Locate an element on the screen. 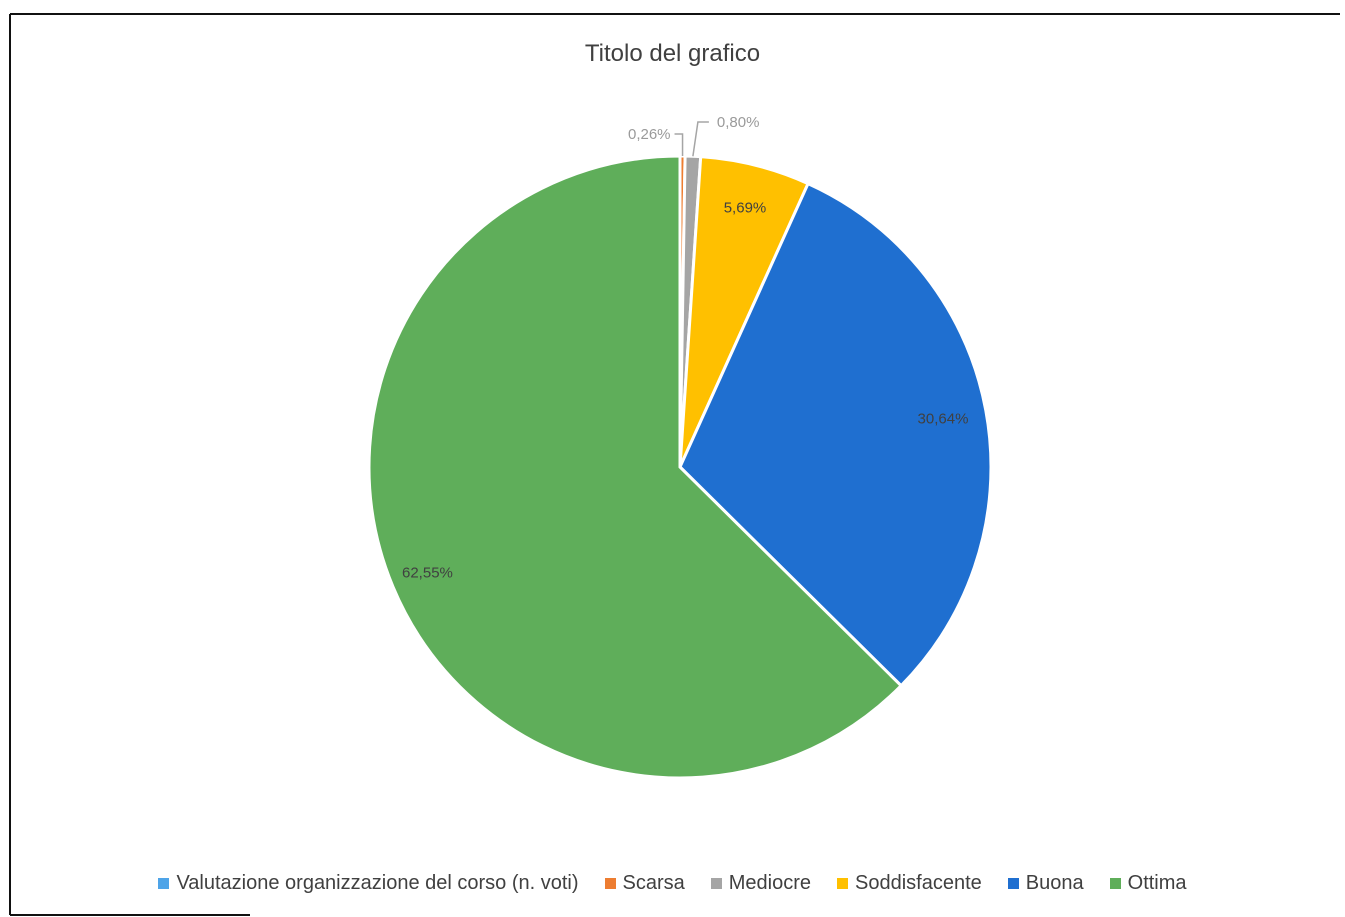 The image size is (1345, 917). chart-title: Titolo del grafico is located at coordinates (672, 53).